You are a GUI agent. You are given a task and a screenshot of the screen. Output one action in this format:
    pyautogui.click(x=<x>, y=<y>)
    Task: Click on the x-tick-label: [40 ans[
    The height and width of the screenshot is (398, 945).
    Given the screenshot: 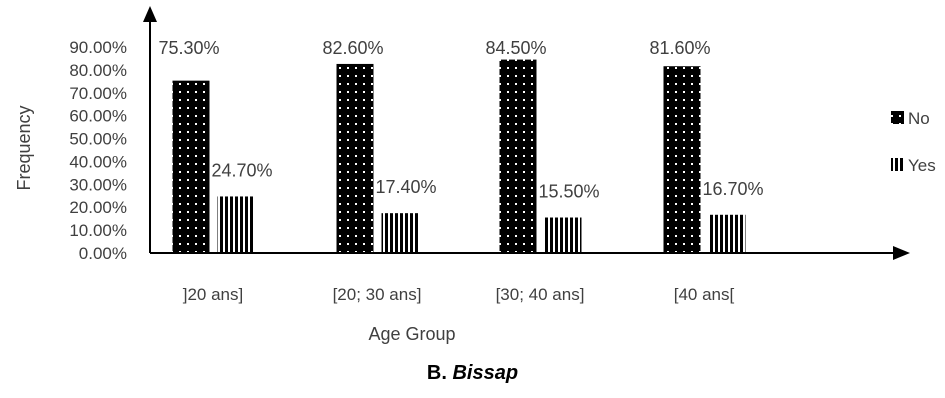 What is the action you would take?
    pyautogui.click(x=704, y=294)
    